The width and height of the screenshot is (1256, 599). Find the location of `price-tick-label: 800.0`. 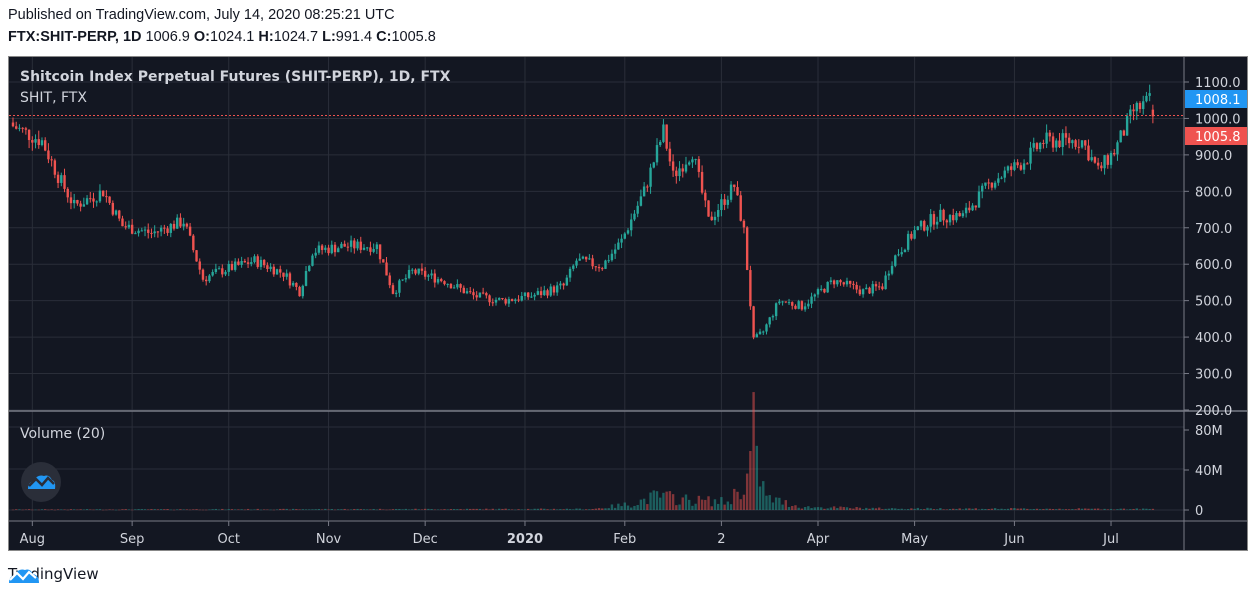

price-tick-label: 800.0 is located at coordinates (1213, 192).